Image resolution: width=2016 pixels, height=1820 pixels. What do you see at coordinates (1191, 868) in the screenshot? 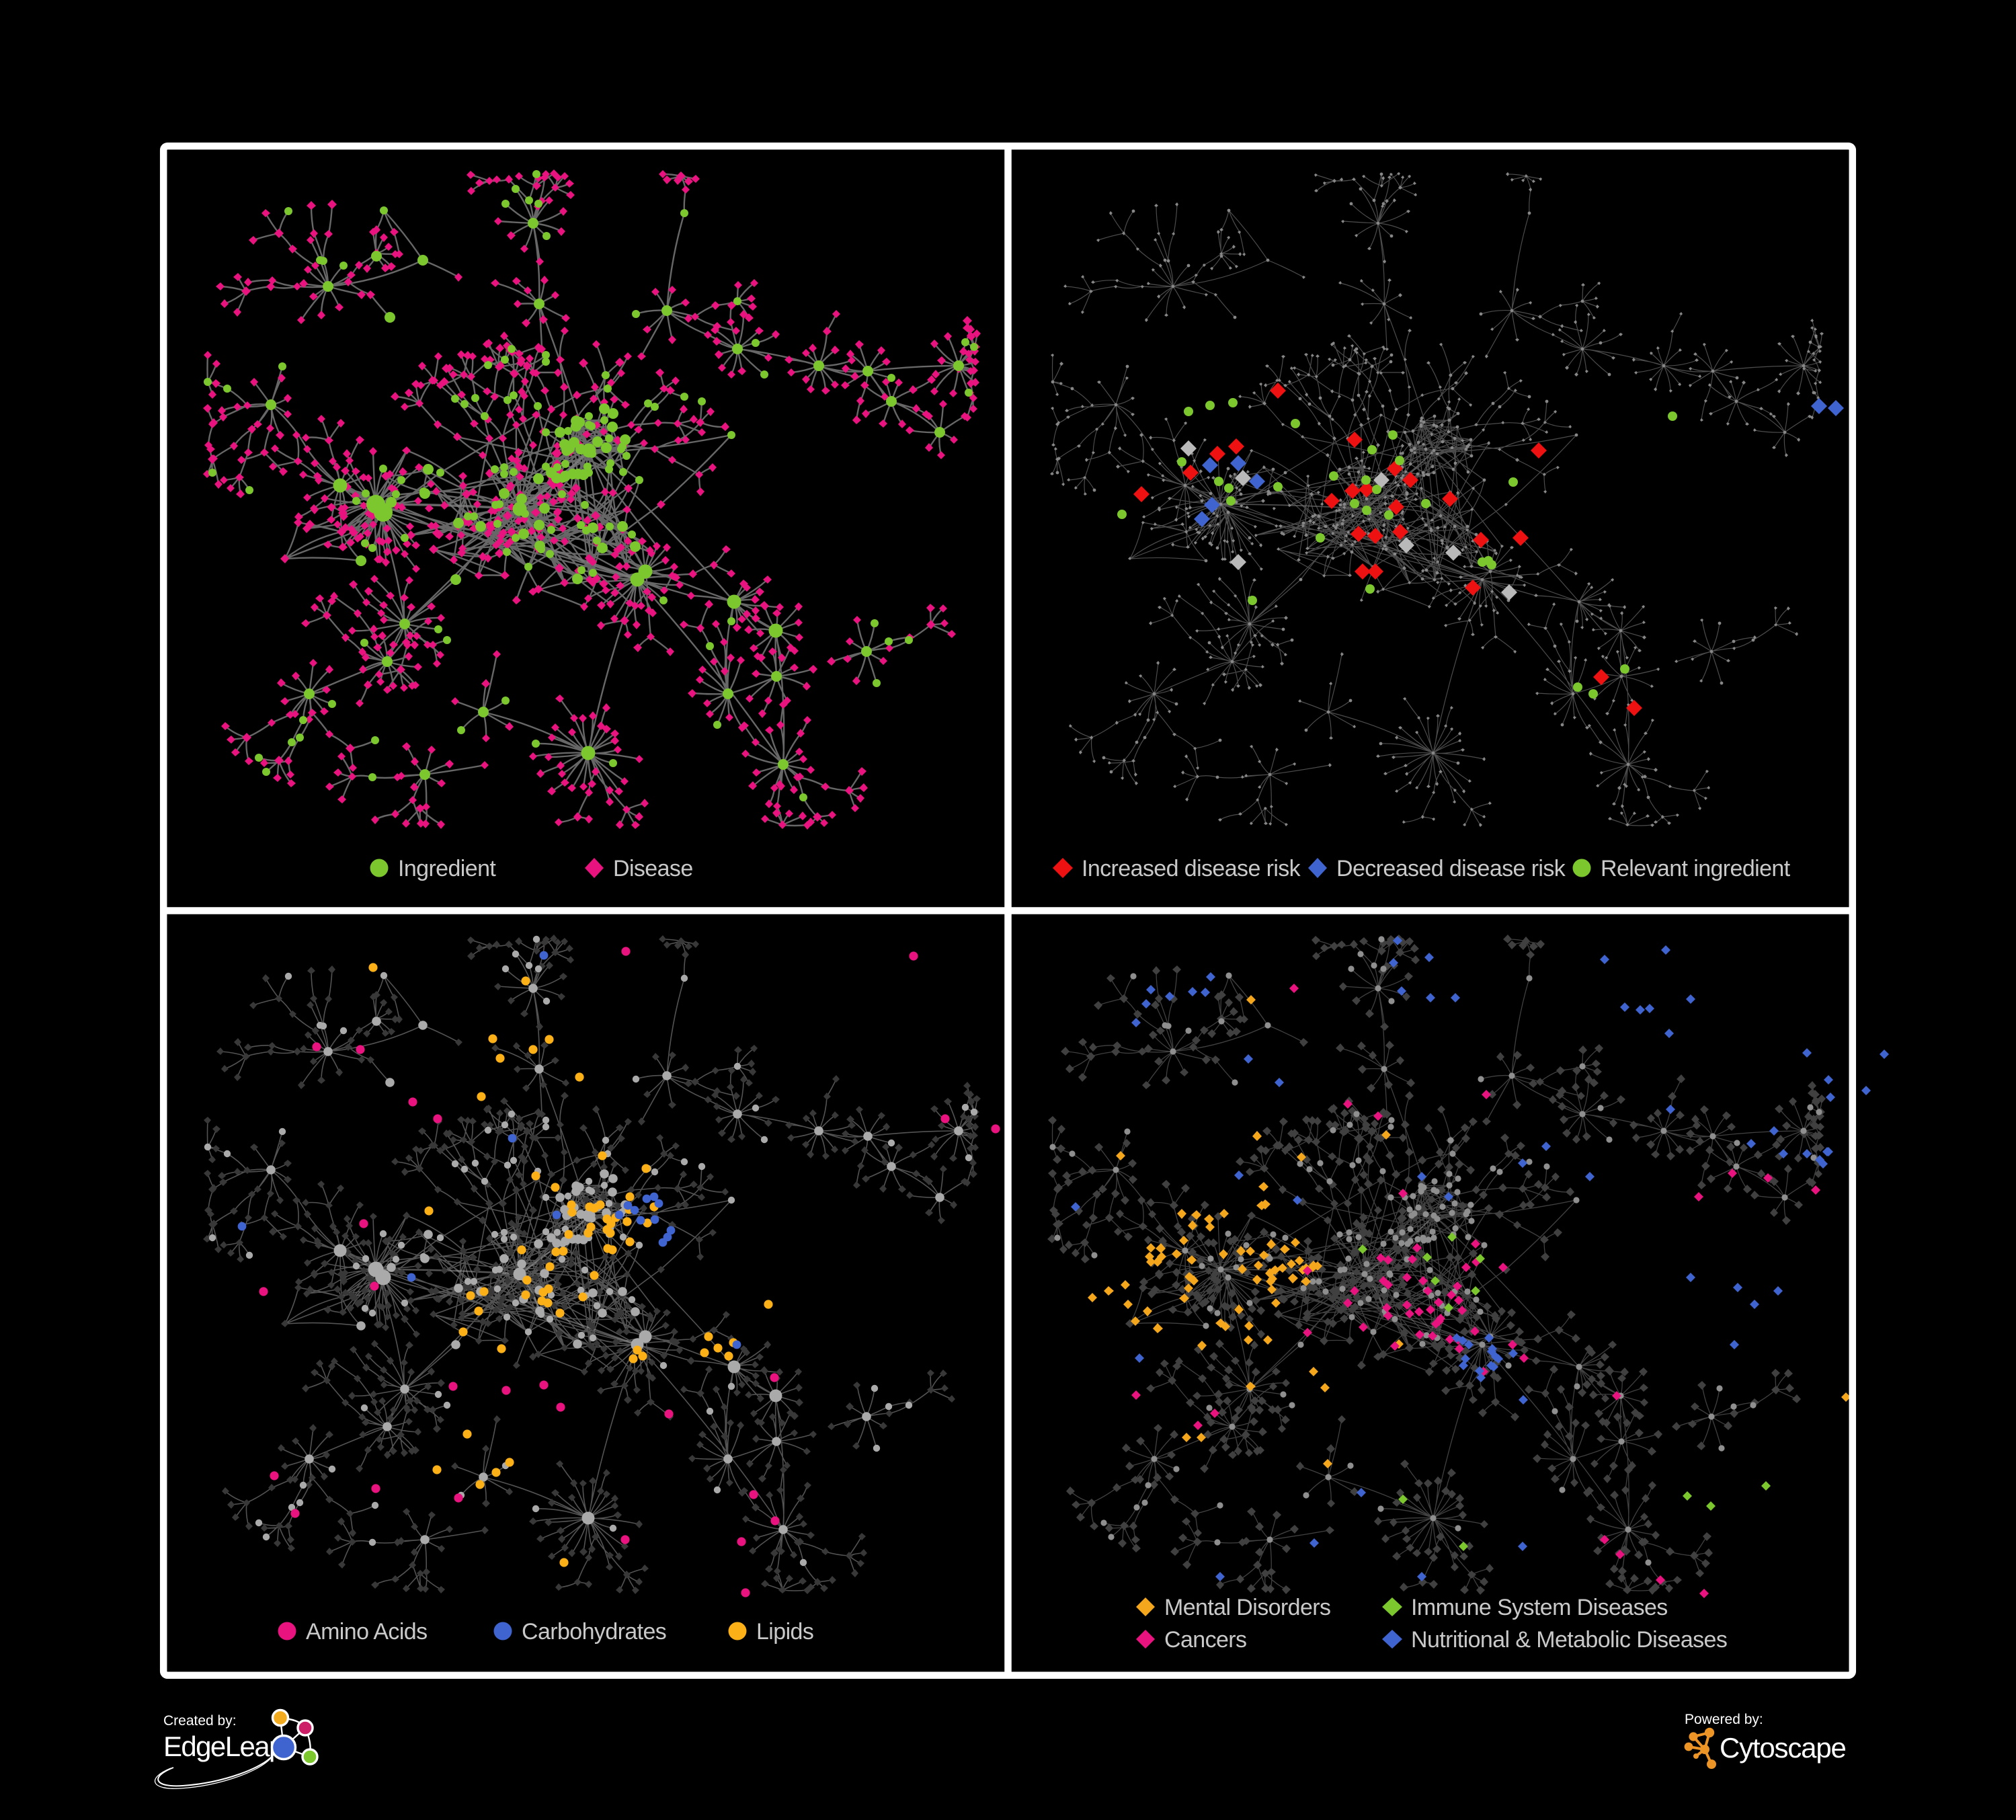
I see `svg-text: Increased disease risk` at bounding box center [1191, 868].